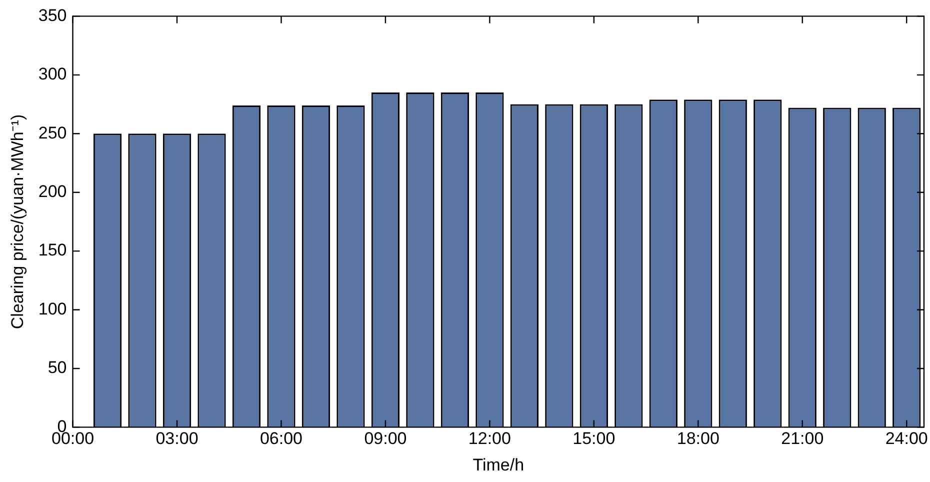  What do you see at coordinates (498, 464) in the screenshot?
I see `x-axis-title: Time/h` at bounding box center [498, 464].